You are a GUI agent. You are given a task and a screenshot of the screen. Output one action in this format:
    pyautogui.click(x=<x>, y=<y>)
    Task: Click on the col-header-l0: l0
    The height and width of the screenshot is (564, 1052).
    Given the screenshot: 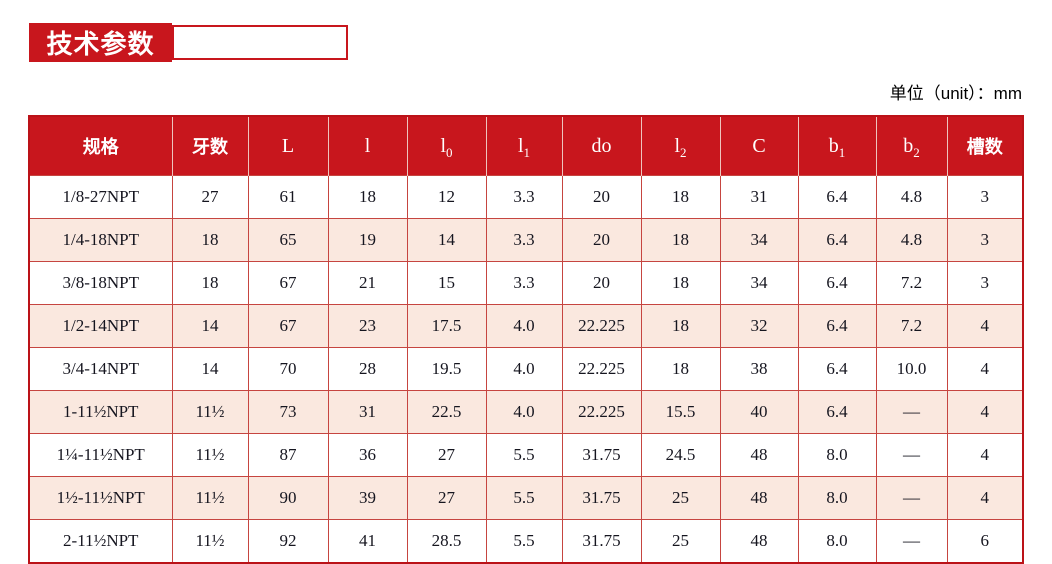 What is the action you would take?
    pyautogui.click(x=446, y=146)
    